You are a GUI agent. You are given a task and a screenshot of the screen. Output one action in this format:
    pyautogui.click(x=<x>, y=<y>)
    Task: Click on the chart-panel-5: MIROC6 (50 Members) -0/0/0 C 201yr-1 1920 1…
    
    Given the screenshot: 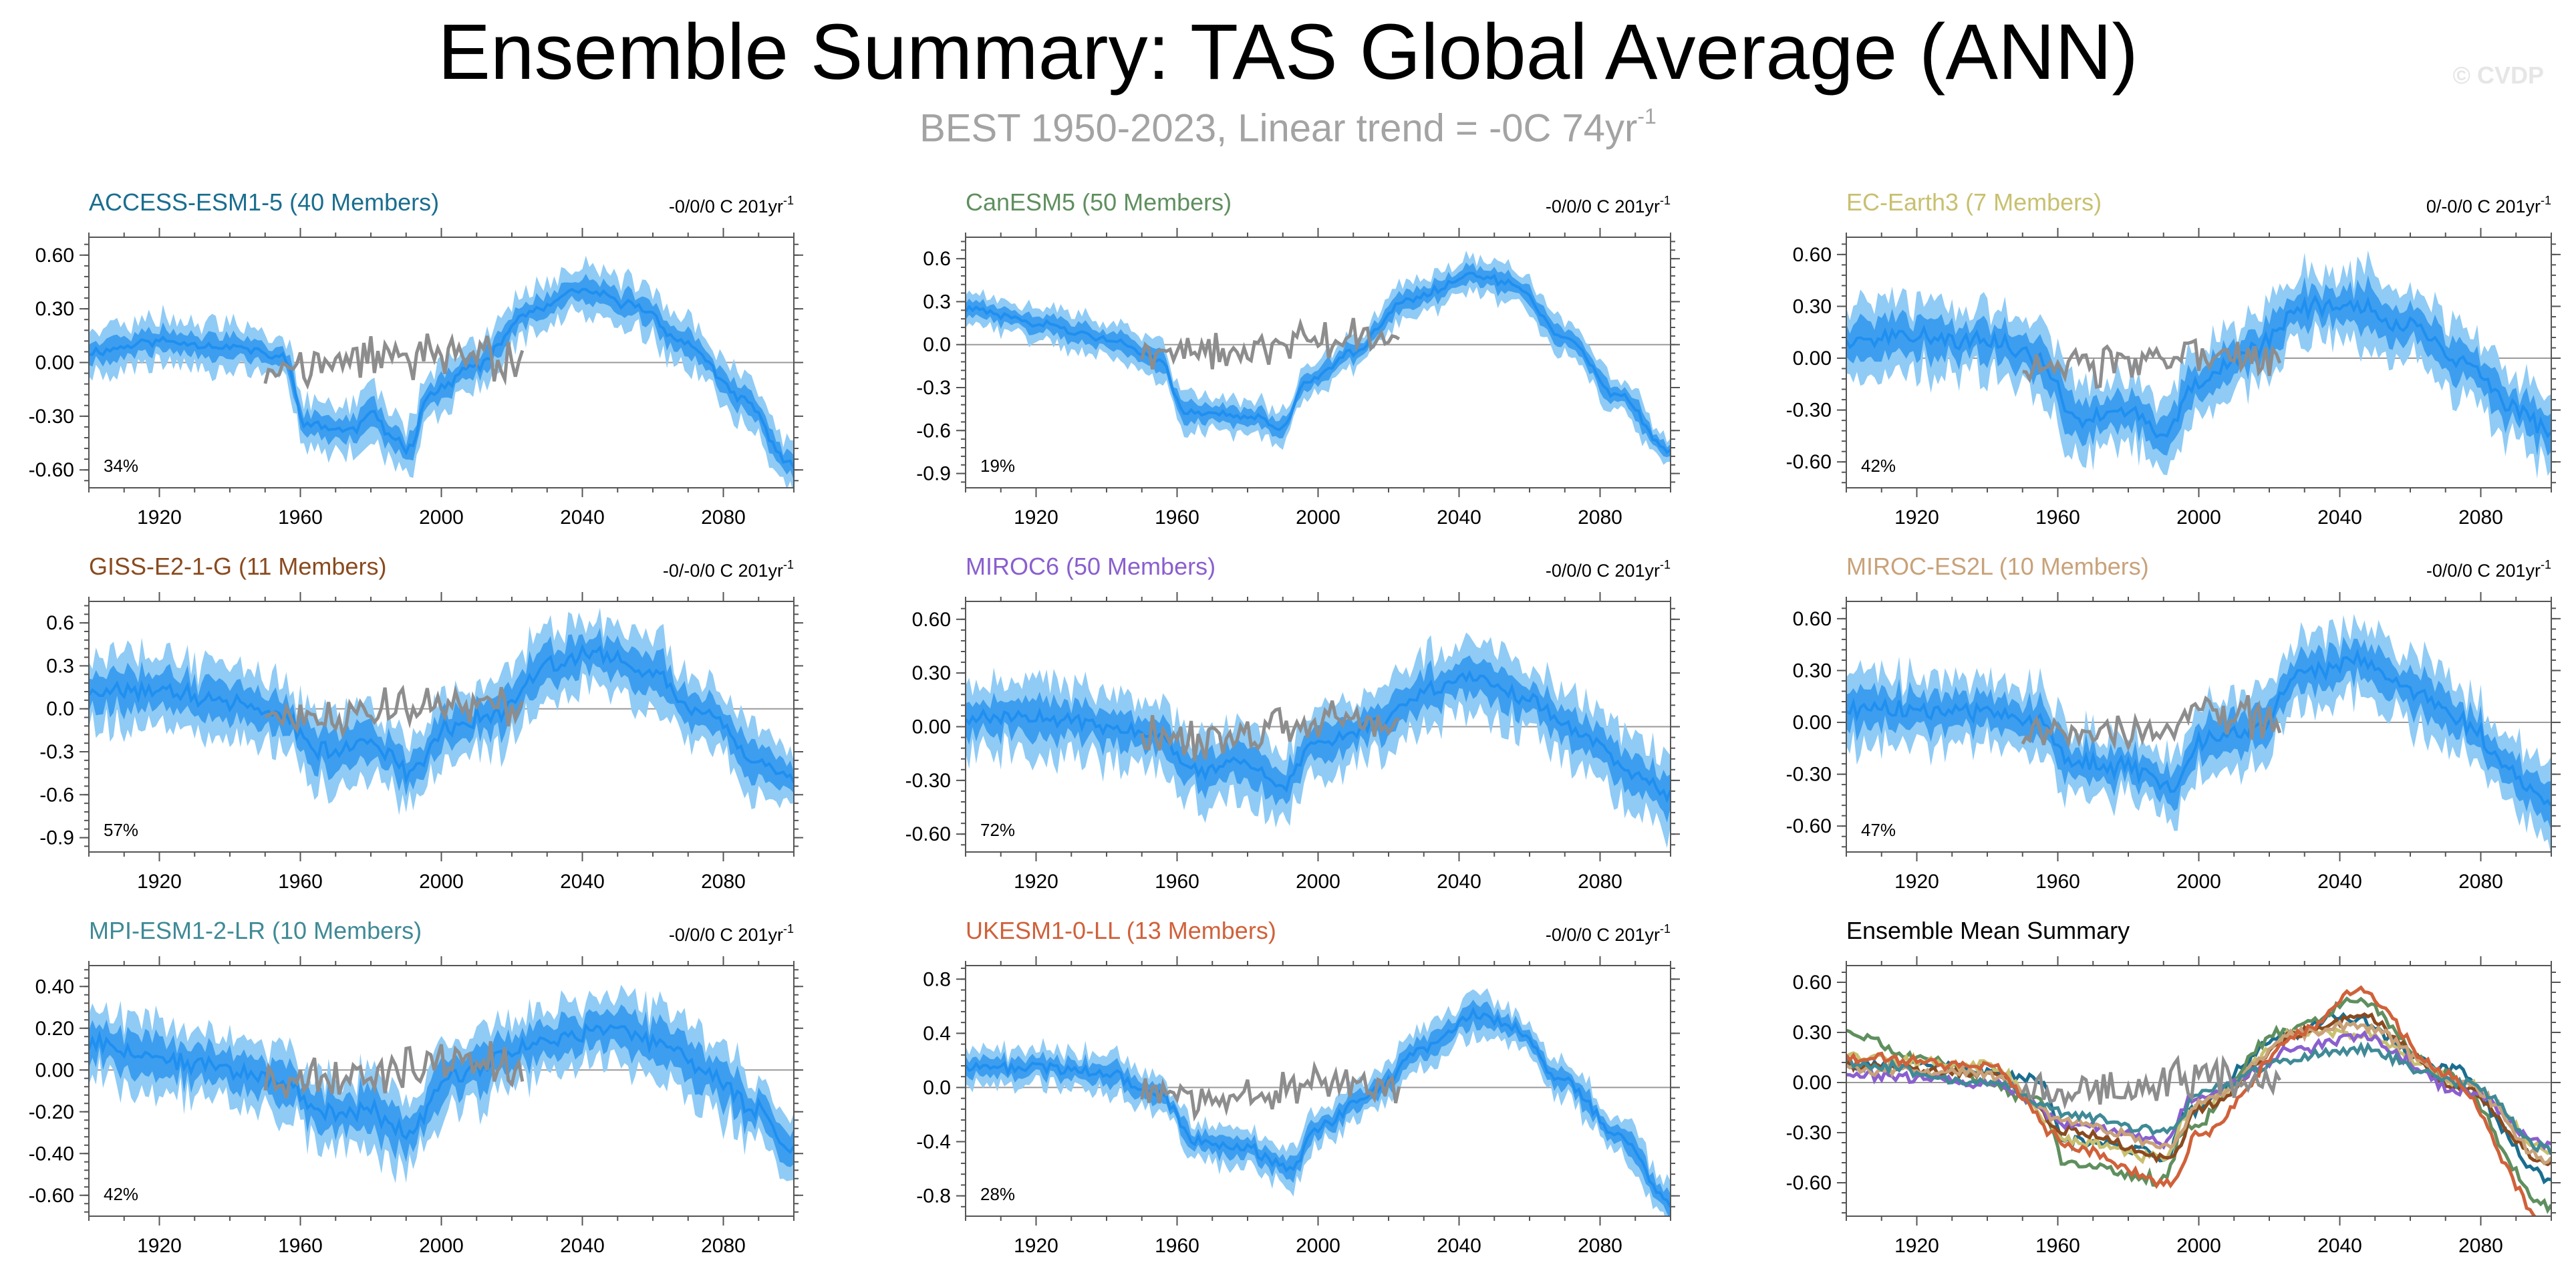 What is the action you would take?
    pyautogui.click(x=1292, y=723)
    